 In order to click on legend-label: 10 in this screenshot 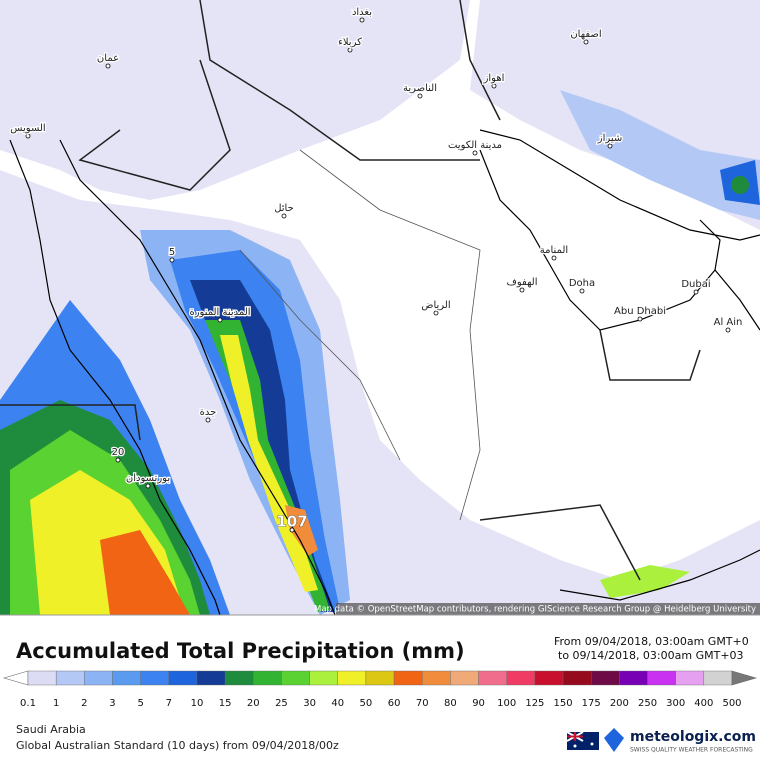, I will do `click(197, 703)`.